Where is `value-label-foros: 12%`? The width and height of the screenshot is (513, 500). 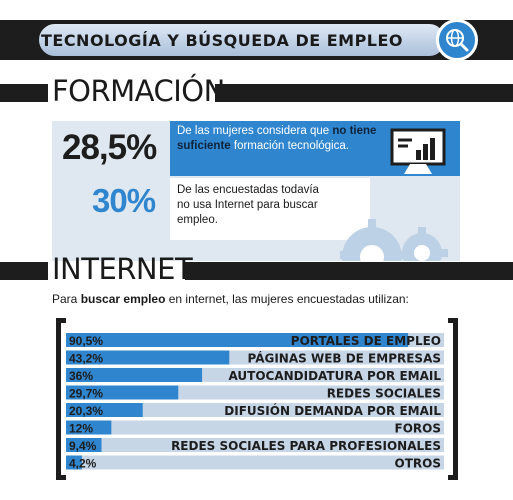
value-label-foros: 12% is located at coordinates (81, 429).